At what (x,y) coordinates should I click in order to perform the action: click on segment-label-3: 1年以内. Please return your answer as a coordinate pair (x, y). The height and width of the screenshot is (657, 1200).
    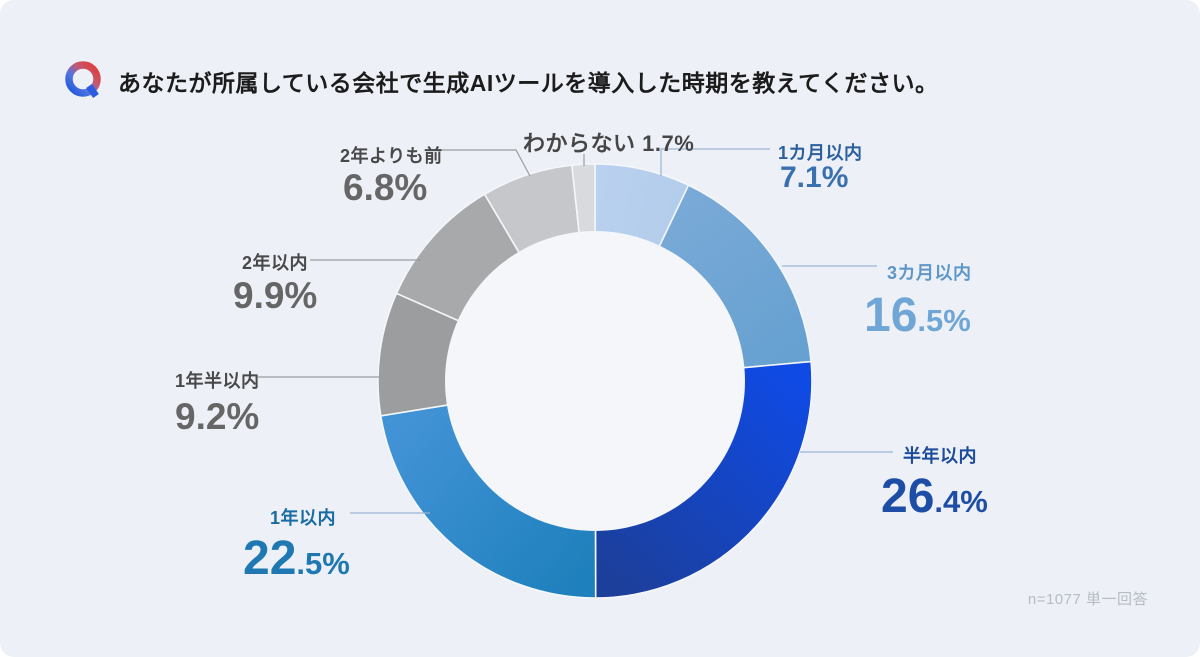
    Looking at the image, I should click on (303, 518).